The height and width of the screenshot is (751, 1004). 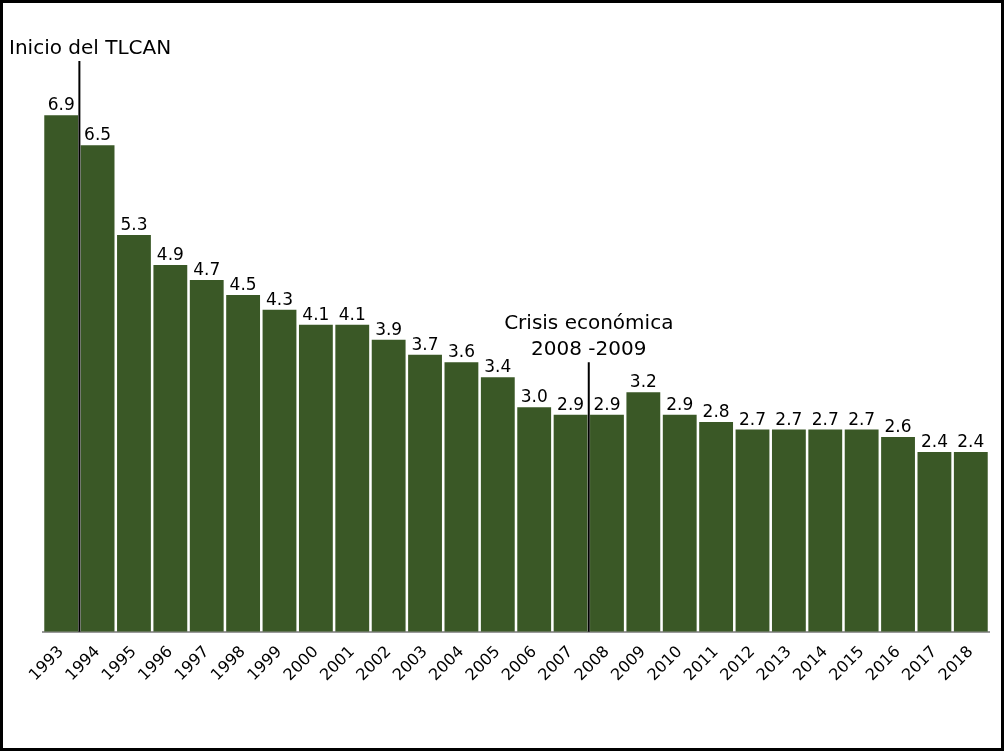 I want to click on data-label: 3.6, so click(x=461, y=351).